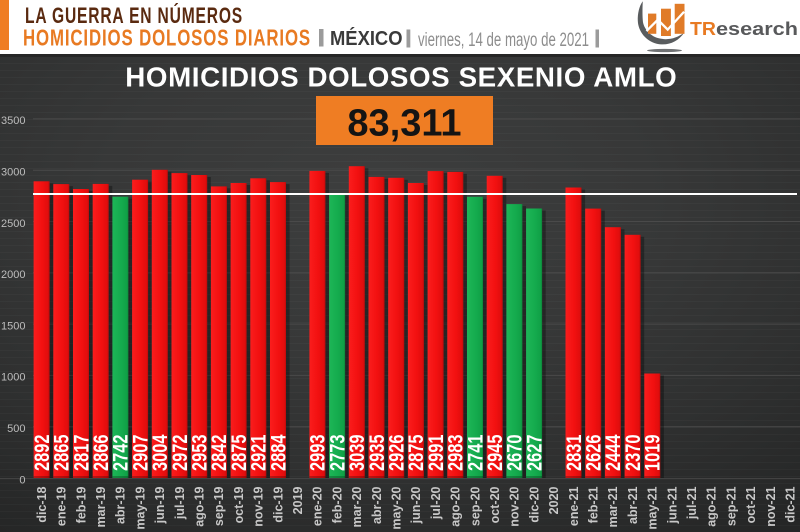  I want to click on svg-text: dic-19, so click(278, 504).